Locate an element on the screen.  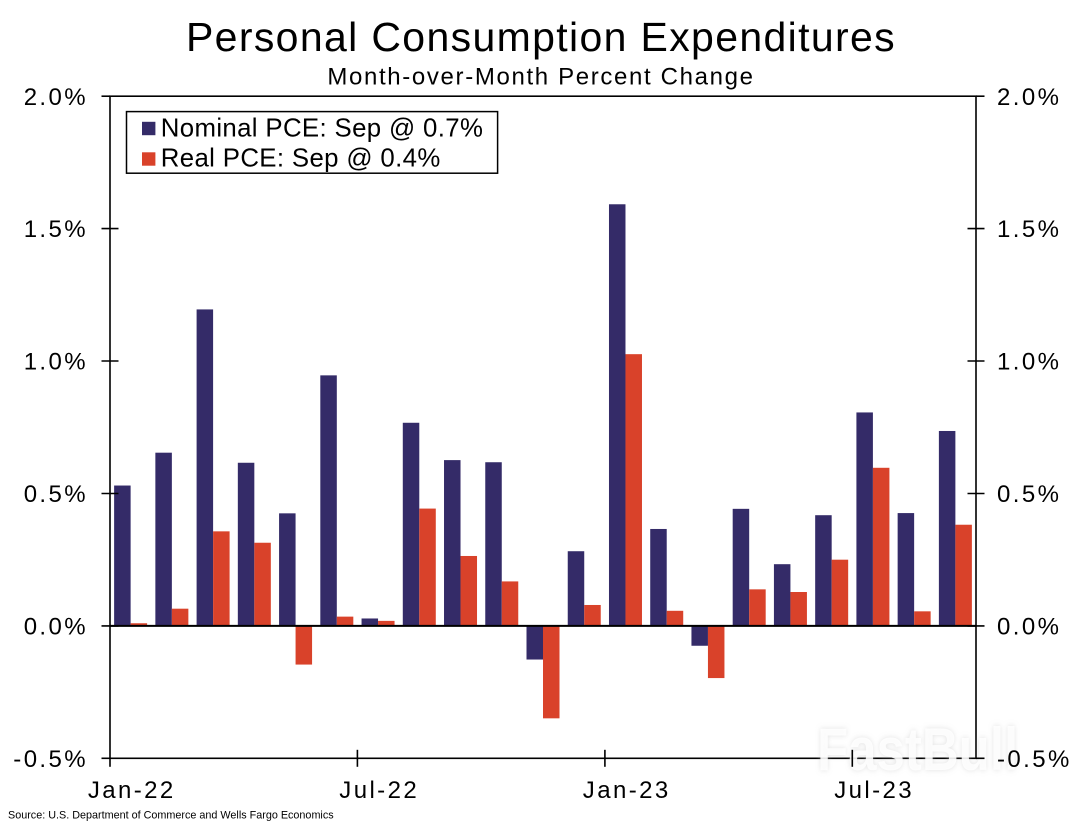
svg-text:Personal Consumption Expenditu: Personal Consumption Expenditures is located at coordinates (541, 37).